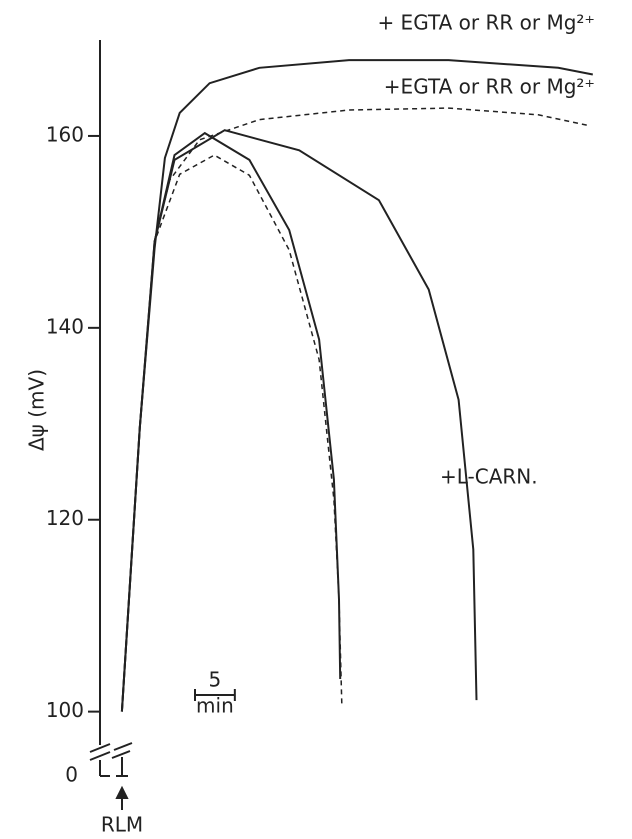 This screenshot has height=839, width=632. Describe the element at coordinates (489, 87) in the screenshot. I see `series-label: +EGTA or RR or Mg²⁺` at that location.